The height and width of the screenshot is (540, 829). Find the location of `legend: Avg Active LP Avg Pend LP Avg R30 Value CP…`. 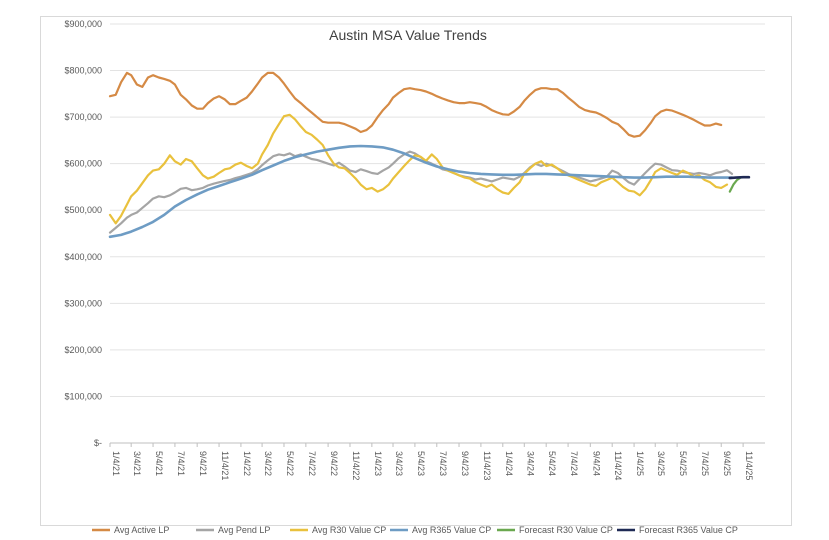

legend: Avg Active LP Avg Pend LP Avg R30 Value CP… is located at coordinates (415, 530).